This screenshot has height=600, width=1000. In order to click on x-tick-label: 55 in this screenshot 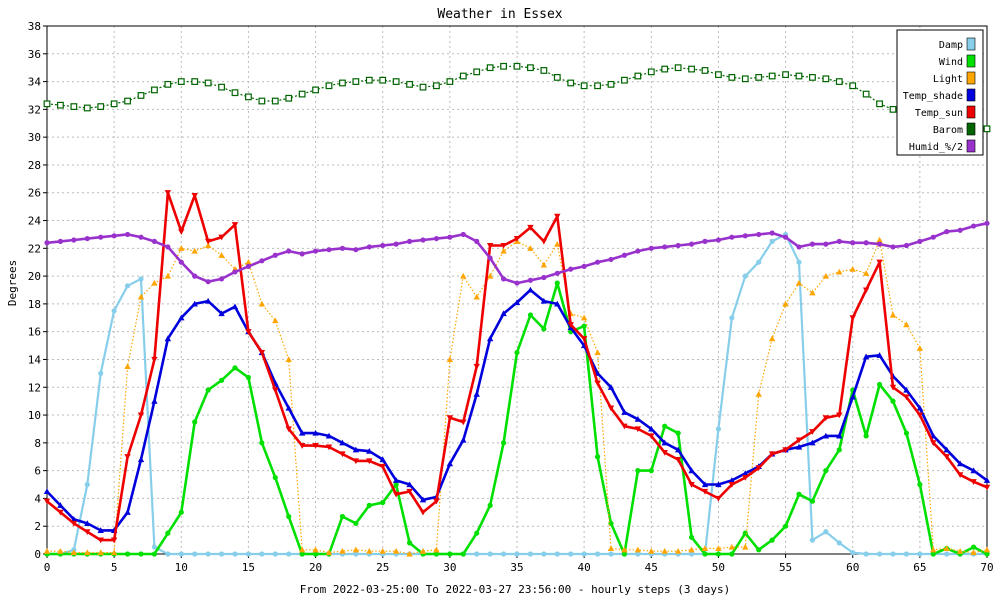, I will do `click(785, 567)`.